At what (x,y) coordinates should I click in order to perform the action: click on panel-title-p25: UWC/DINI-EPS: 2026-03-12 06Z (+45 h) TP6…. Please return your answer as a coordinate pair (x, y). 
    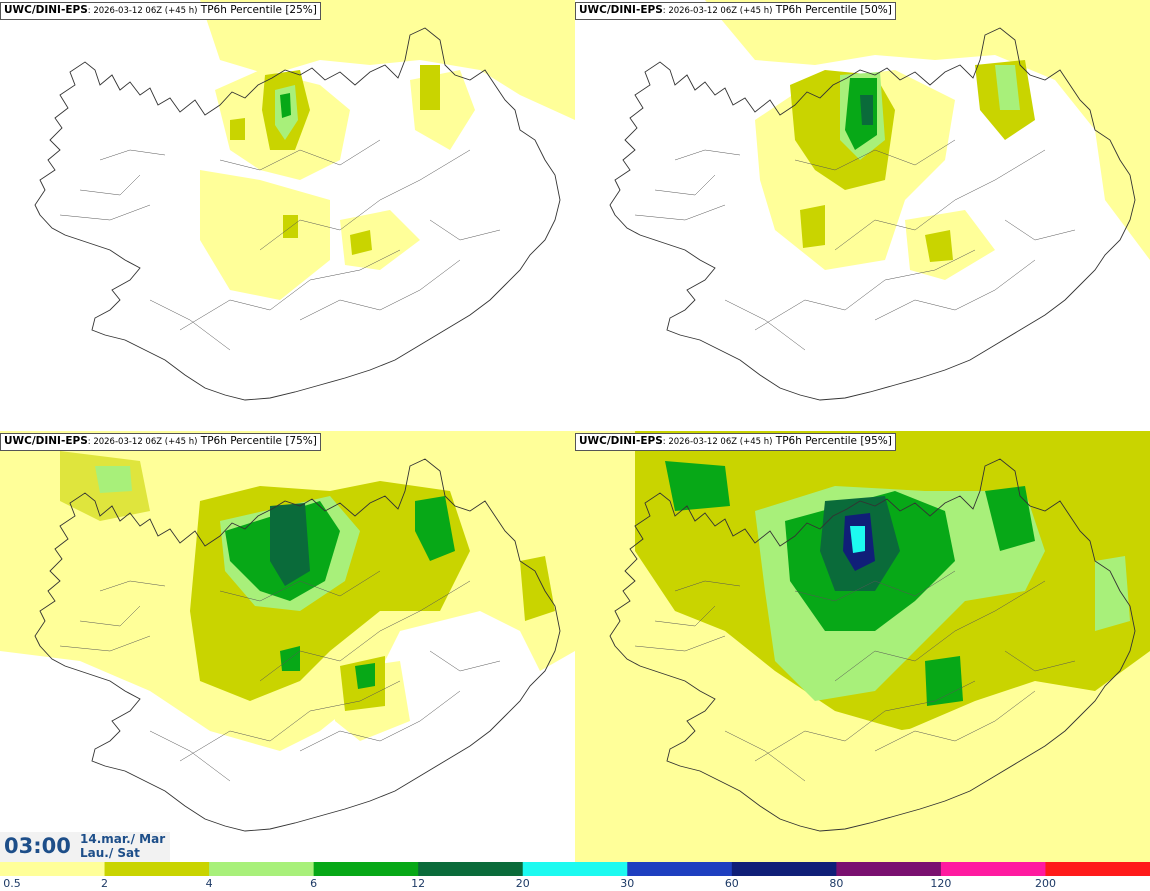
    Looking at the image, I should click on (160, 11).